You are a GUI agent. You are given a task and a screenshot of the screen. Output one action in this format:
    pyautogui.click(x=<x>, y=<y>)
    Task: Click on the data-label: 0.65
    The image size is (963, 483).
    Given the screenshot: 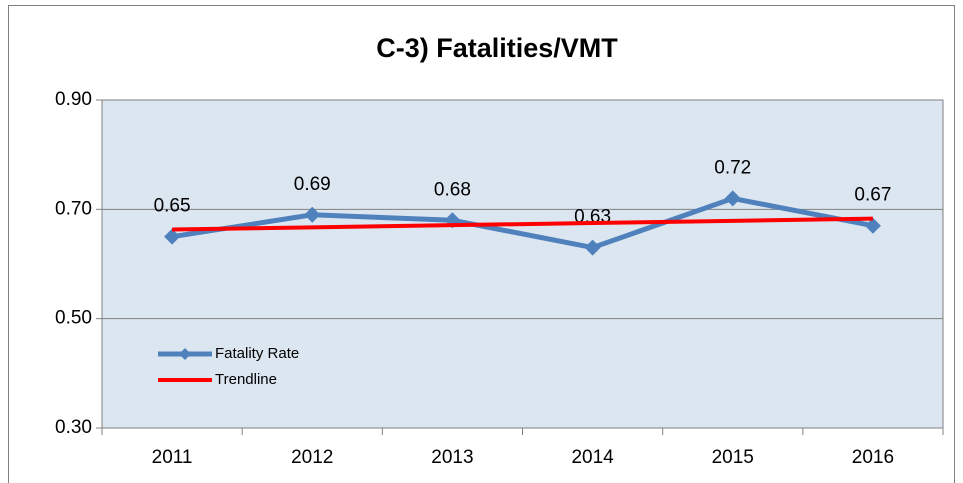 What is the action you would take?
    pyautogui.click(x=172, y=206)
    